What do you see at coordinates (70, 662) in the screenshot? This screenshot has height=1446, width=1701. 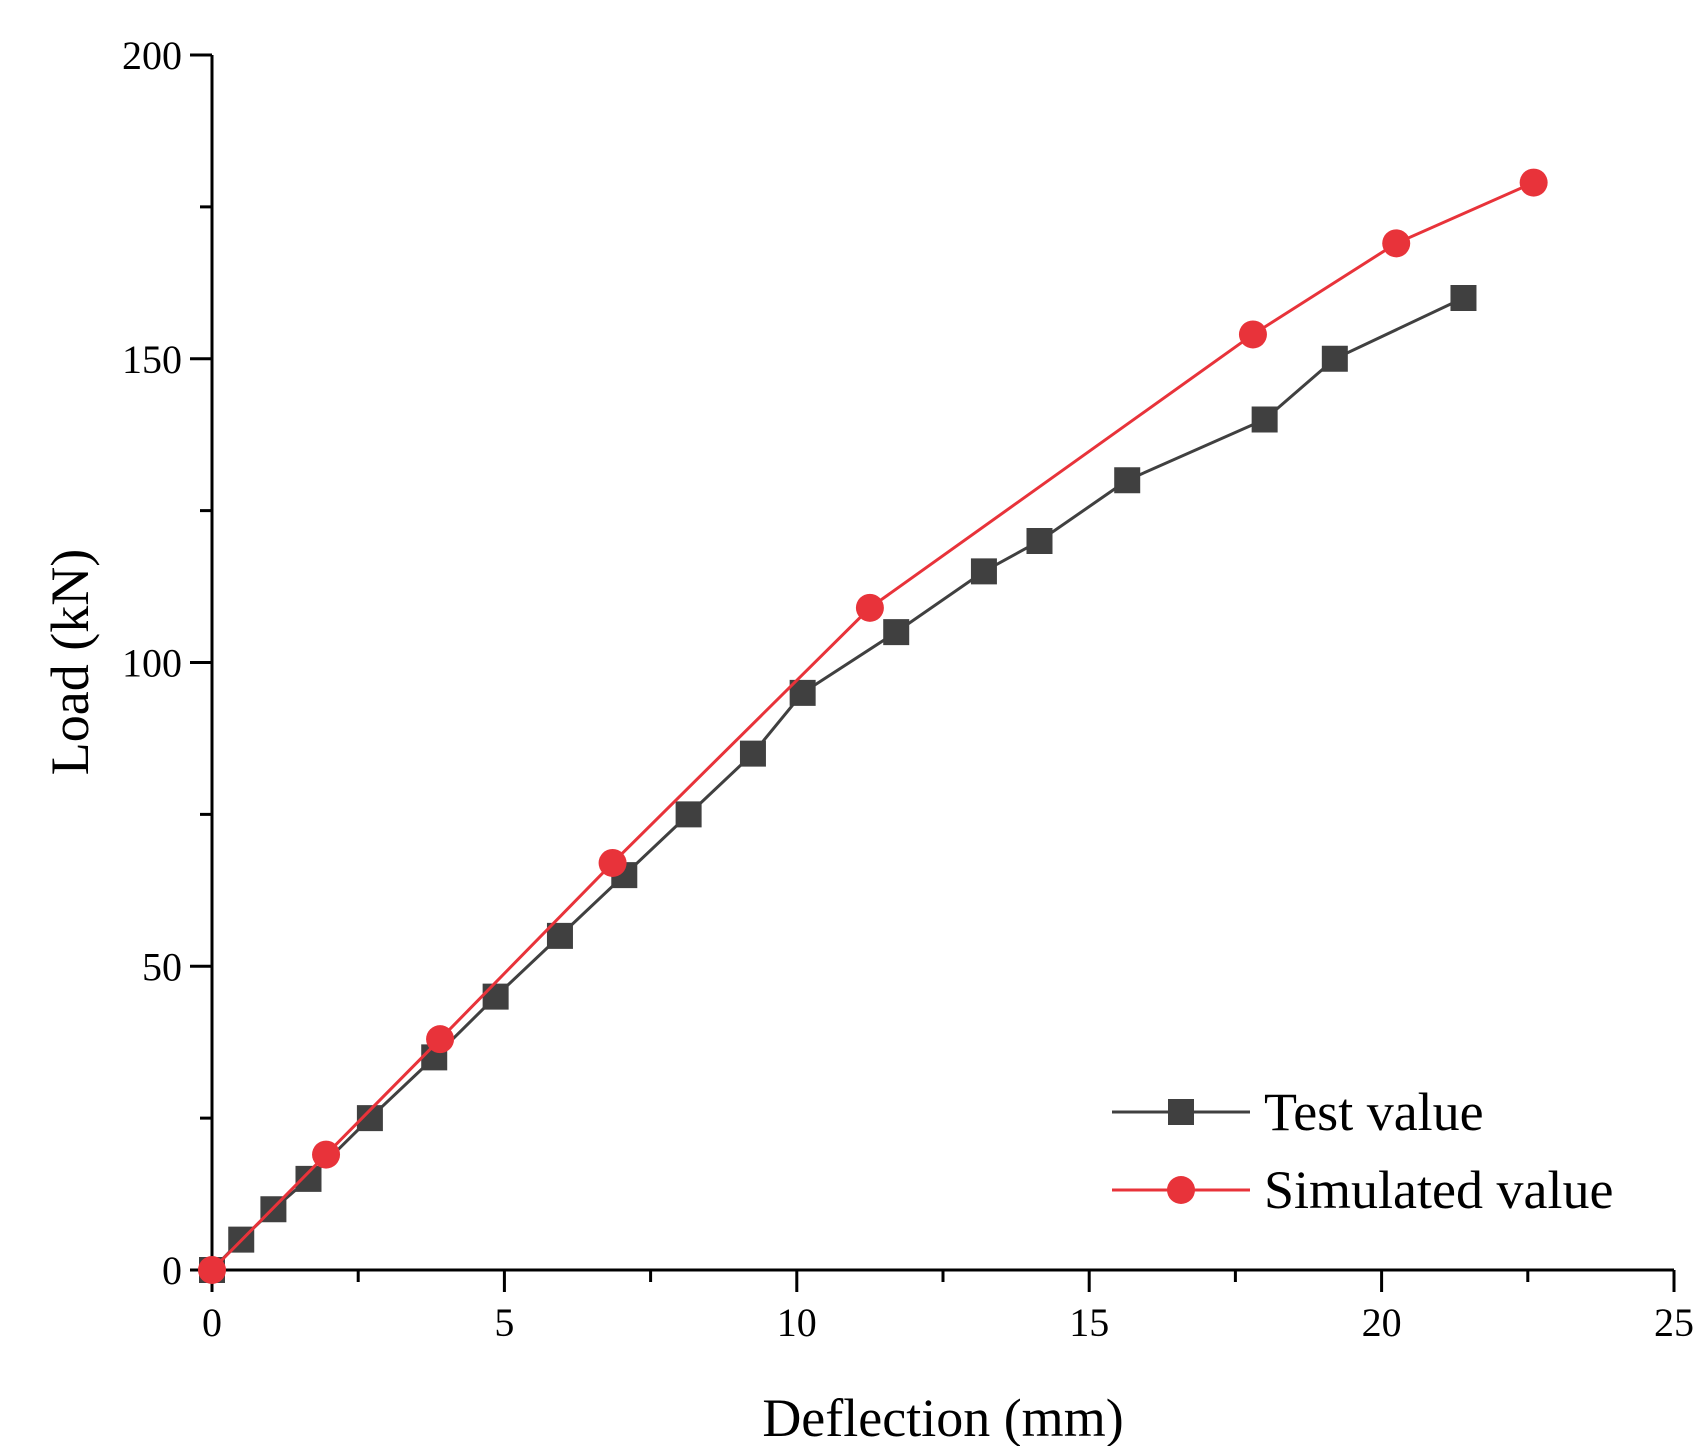 I see `y-axis-title: Load (kN)` at bounding box center [70, 662].